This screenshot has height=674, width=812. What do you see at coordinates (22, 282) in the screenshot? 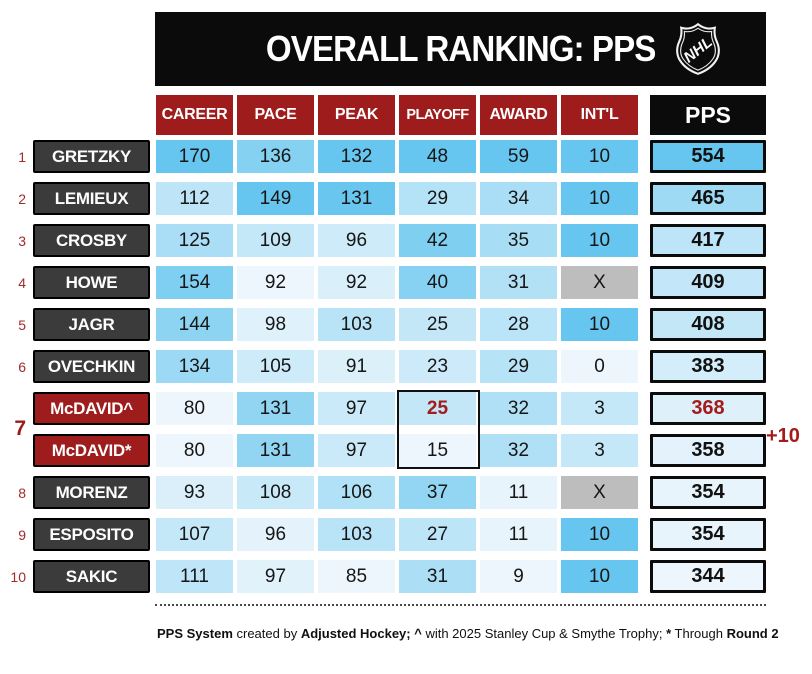
I see `rank-number: 4` at bounding box center [22, 282].